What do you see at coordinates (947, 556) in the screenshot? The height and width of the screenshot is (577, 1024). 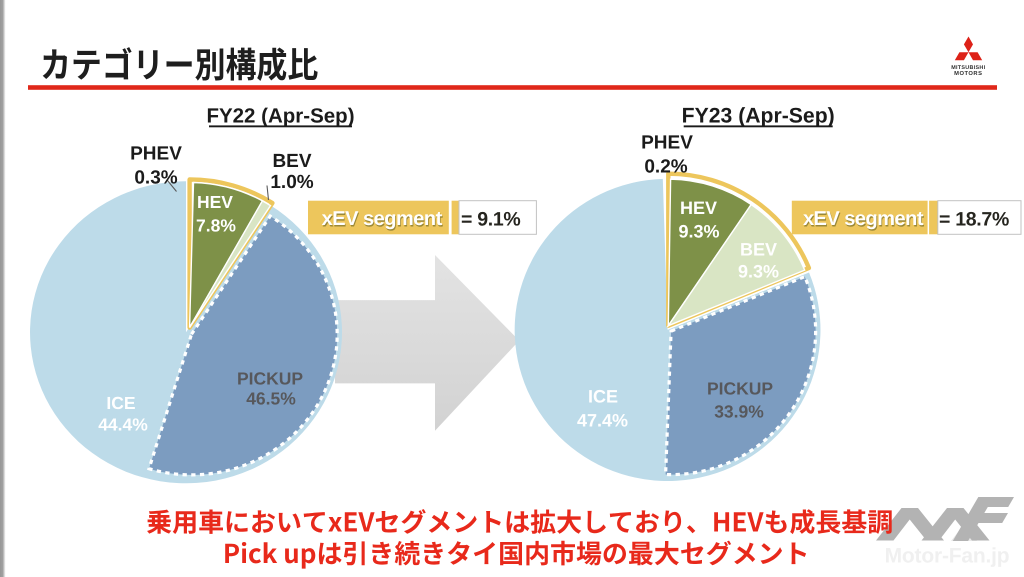 I see `svg-text: Motor-Fan.jp` at bounding box center [947, 556].